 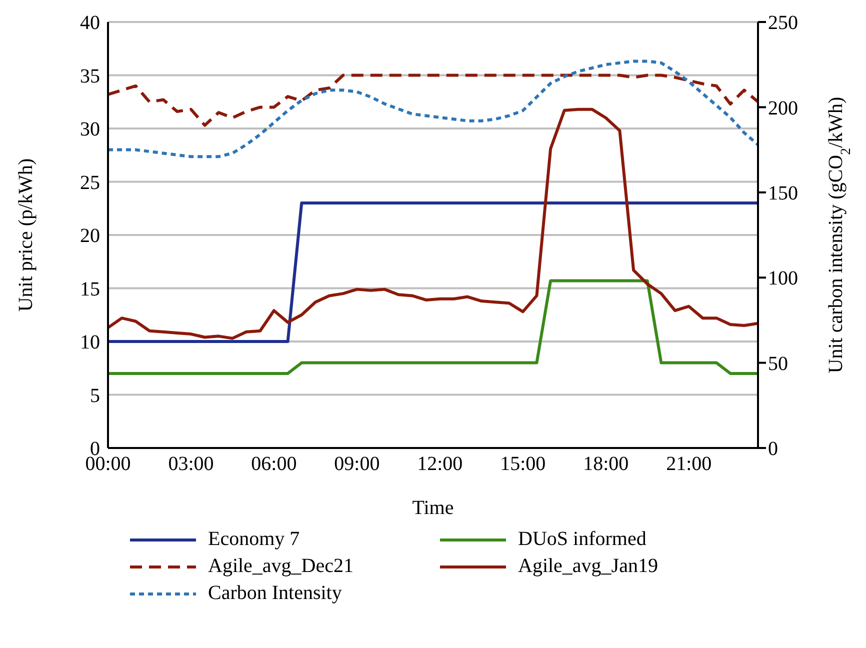 What do you see at coordinates (433, 508) in the screenshot?
I see `x-axis-title: Time` at bounding box center [433, 508].